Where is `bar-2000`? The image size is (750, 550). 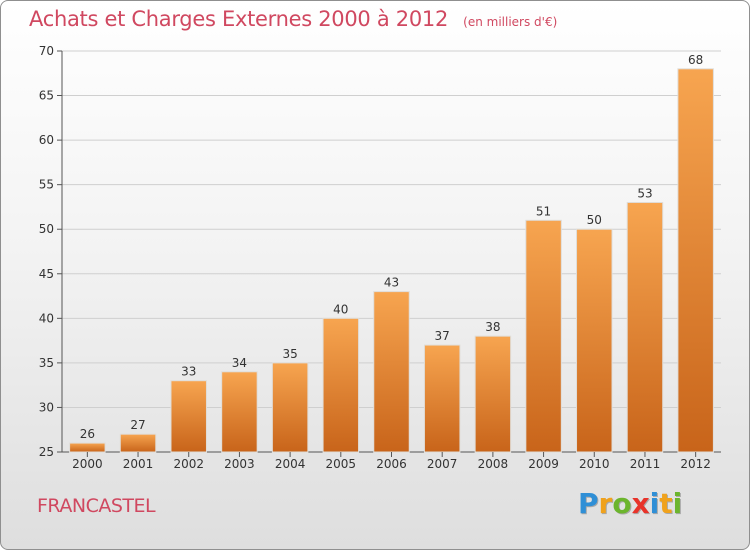 bar-2000 is located at coordinates (87, 447).